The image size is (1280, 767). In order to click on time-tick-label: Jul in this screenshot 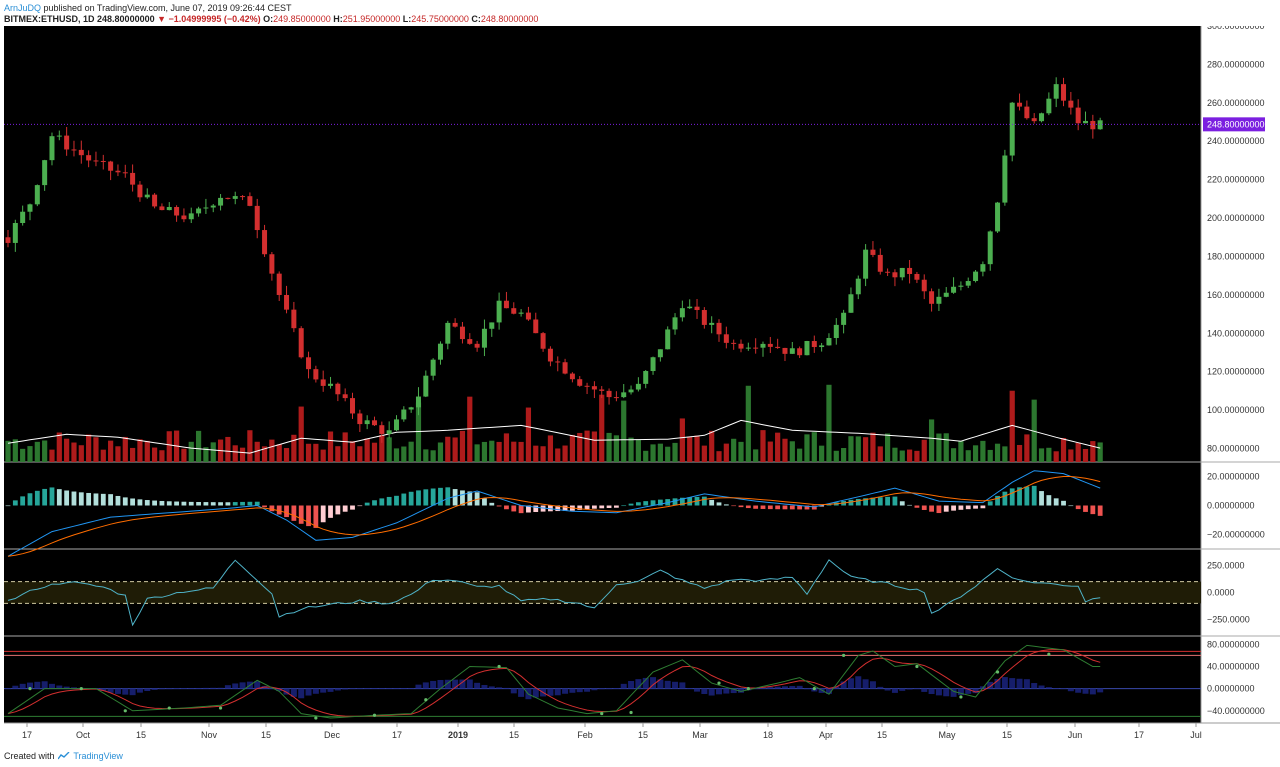, I will do `click(1196, 735)`.